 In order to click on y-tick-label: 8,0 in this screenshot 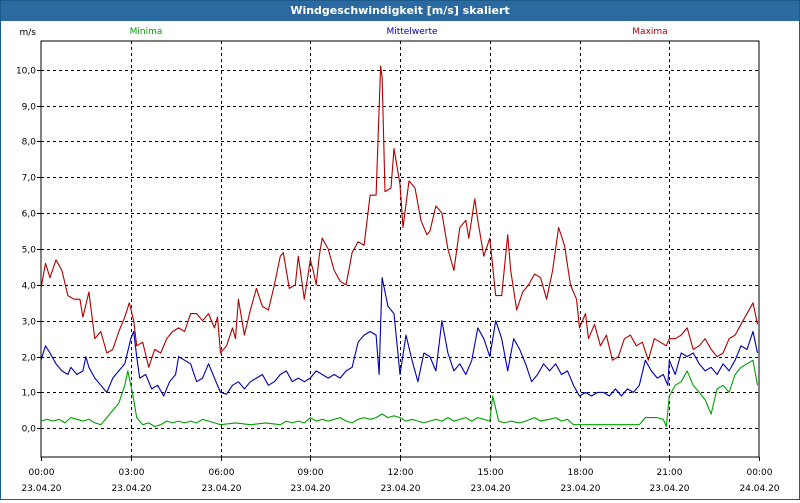, I will do `click(29, 143)`.